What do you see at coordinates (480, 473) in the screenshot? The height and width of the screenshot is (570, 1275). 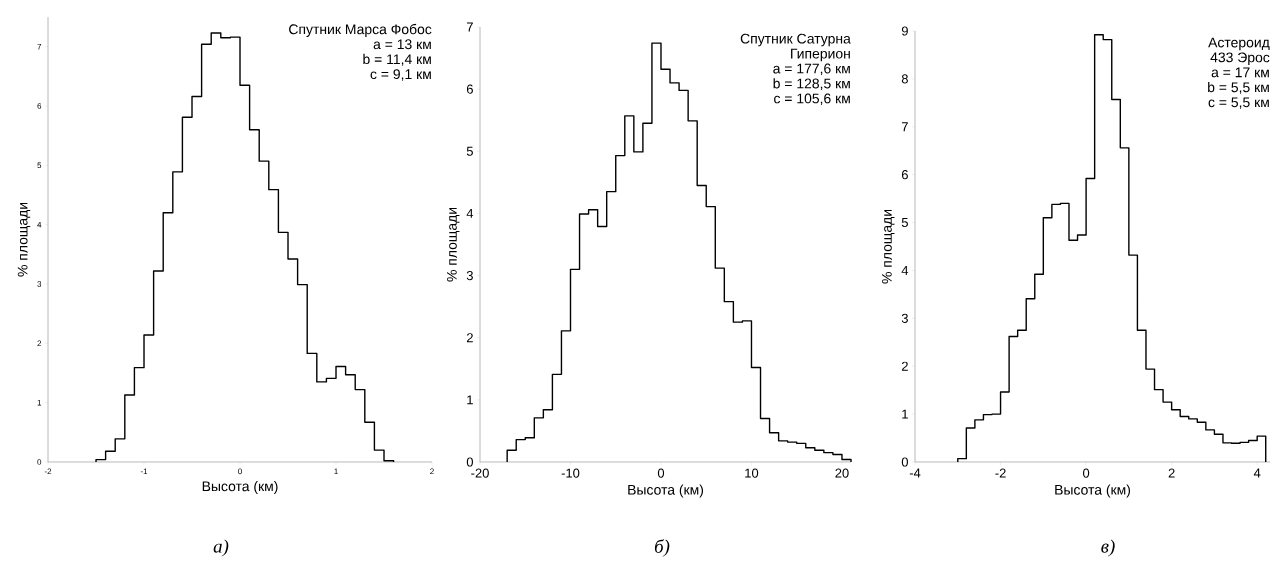 I see `x-tick-label: -20` at bounding box center [480, 473].